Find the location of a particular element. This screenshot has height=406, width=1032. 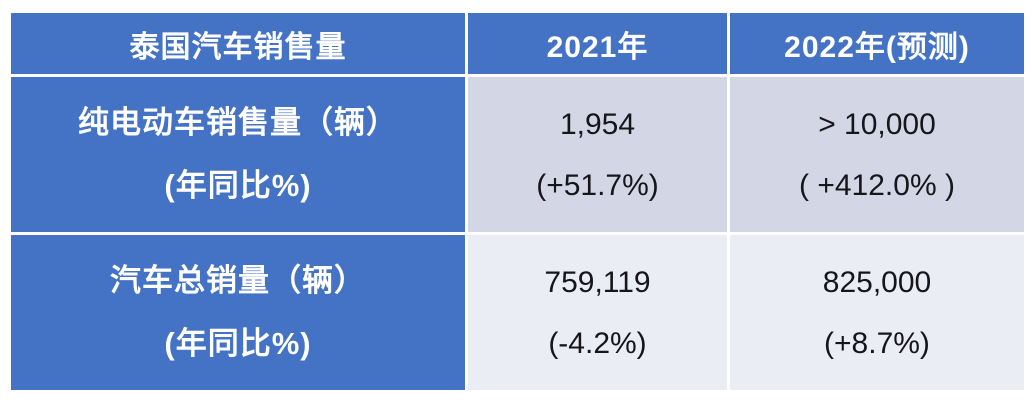

ev-2022-value: > 10,000 is located at coordinates (877, 124).